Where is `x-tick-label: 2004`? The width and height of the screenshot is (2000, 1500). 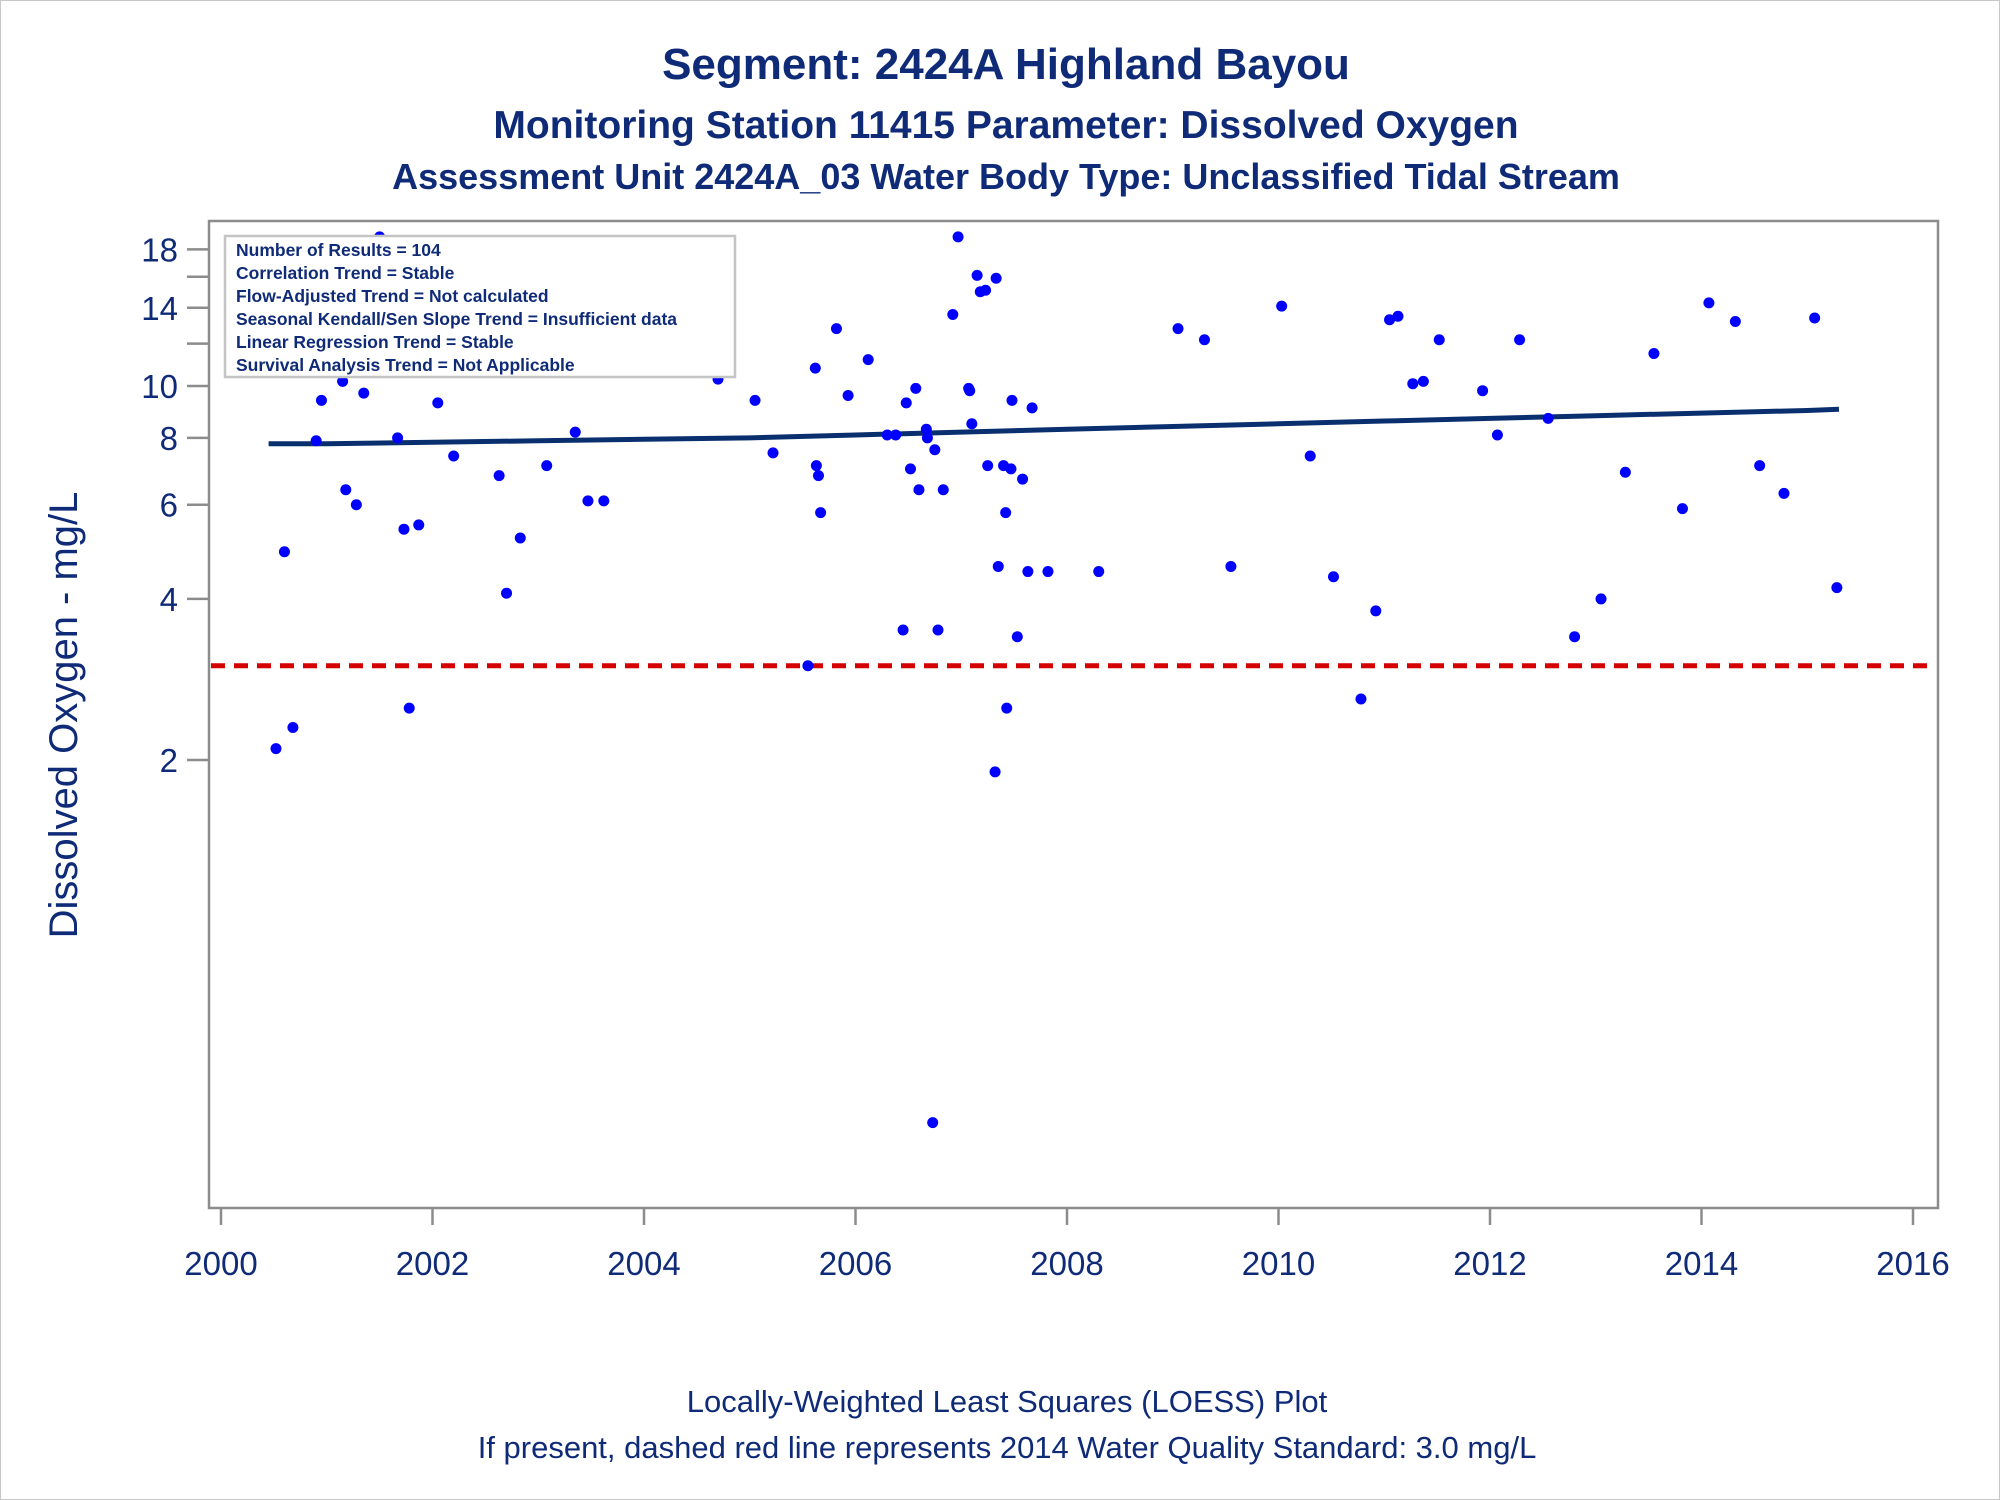
x-tick-label: 2004 is located at coordinates (643, 1263).